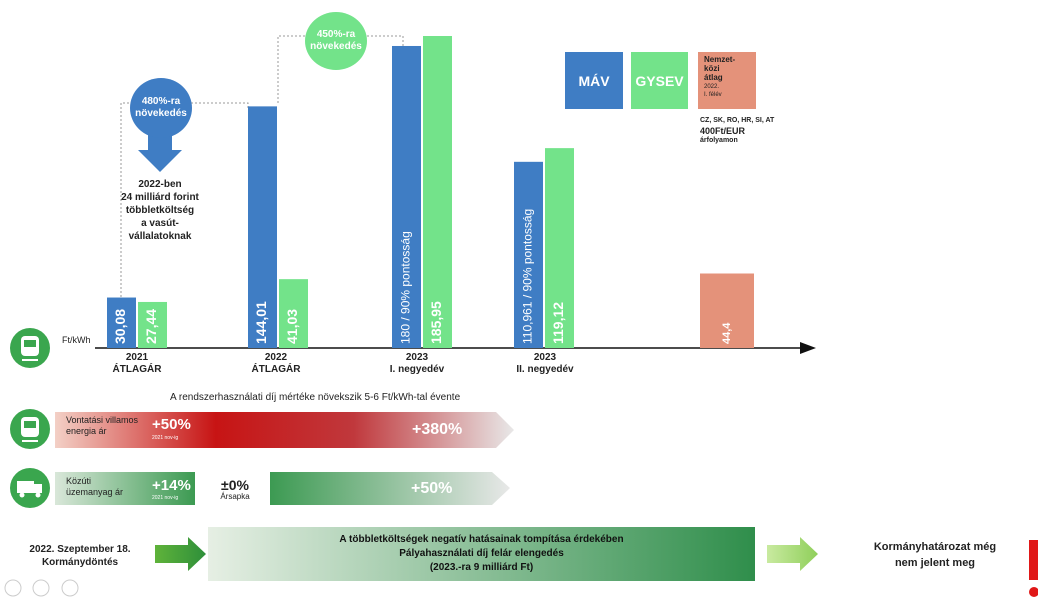 This screenshot has width=1038, height=600. Describe the element at coordinates (390, 488) in the screenshot. I see `fuel-price-band-second` at that location.